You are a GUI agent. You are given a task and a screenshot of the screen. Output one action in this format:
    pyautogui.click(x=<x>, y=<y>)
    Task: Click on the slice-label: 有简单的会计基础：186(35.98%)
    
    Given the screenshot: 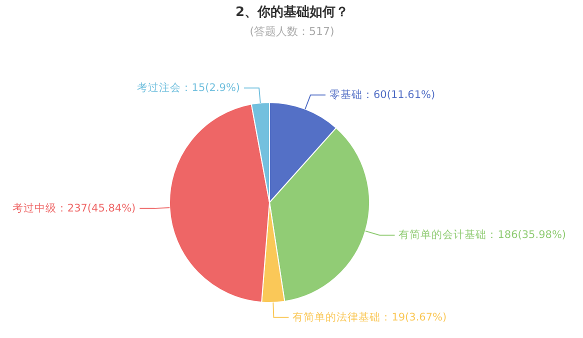 What is the action you would take?
    pyautogui.click(x=482, y=235)
    